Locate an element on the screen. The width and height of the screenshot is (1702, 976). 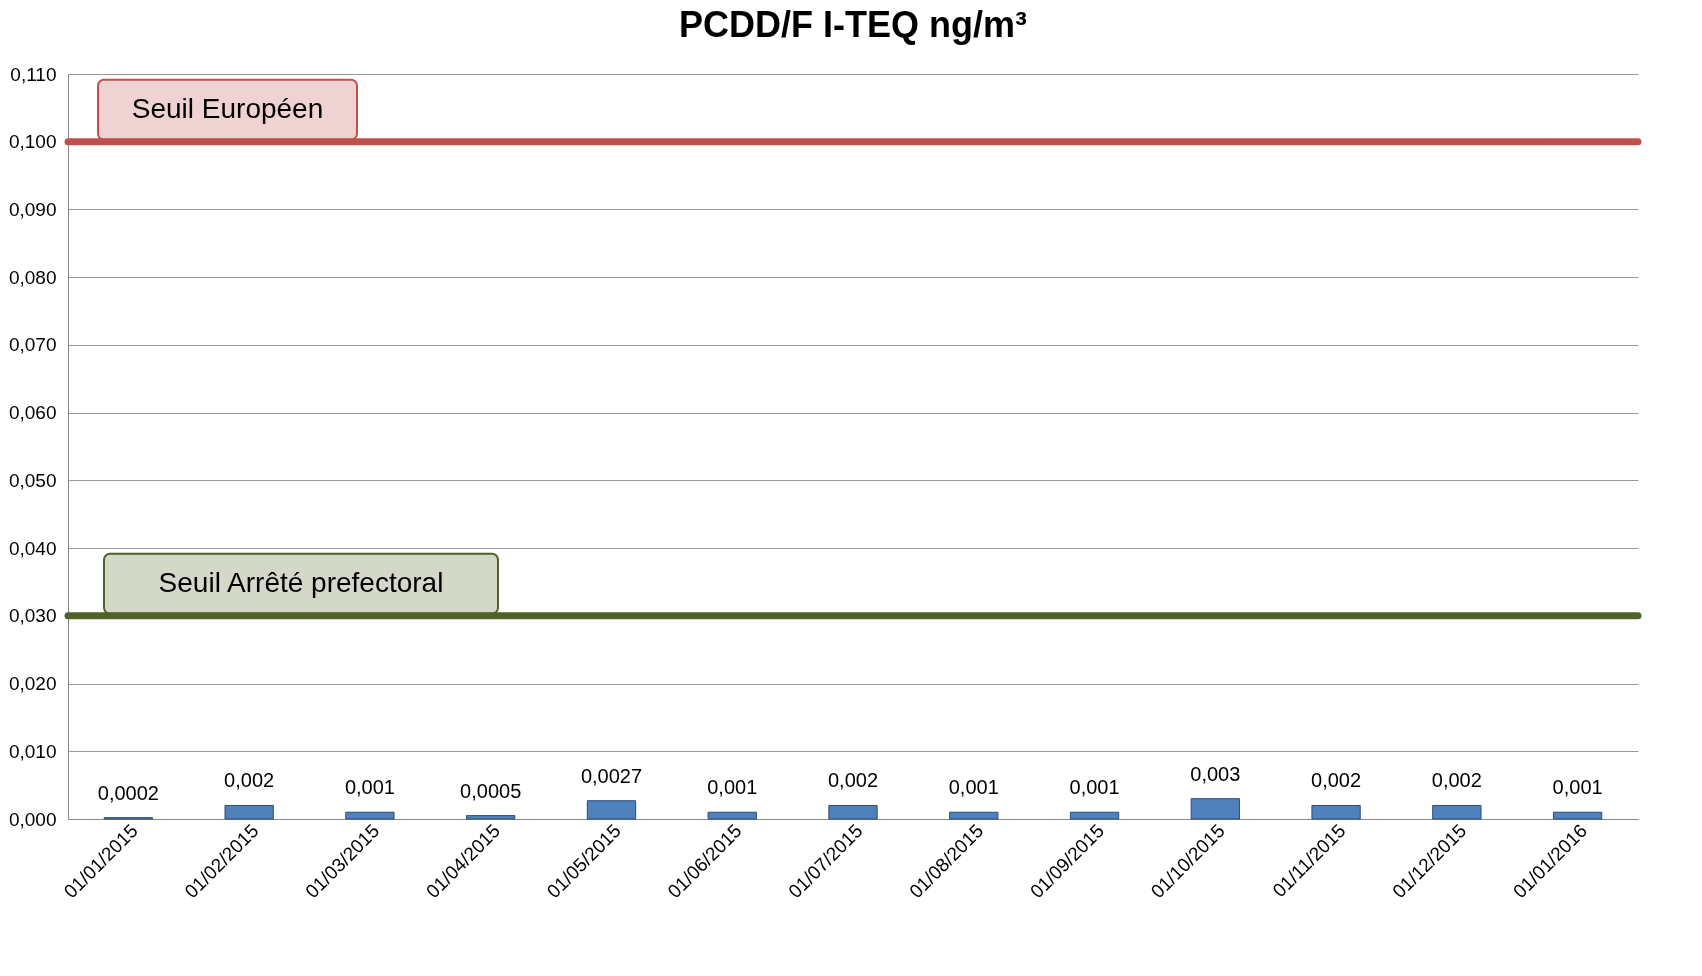
y-tick-label: 0,110 is located at coordinates (33, 74).